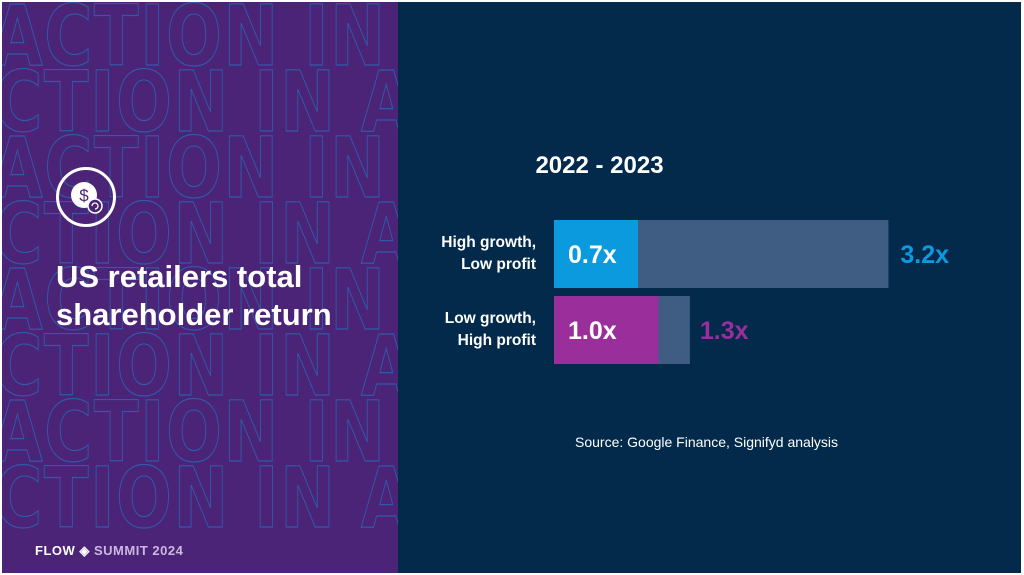 Image resolution: width=1024 pixels, height=575 pixels. I want to click on flow-summit-logo: FLOW ◈ SUMMIT 2024, so click(109, 550).